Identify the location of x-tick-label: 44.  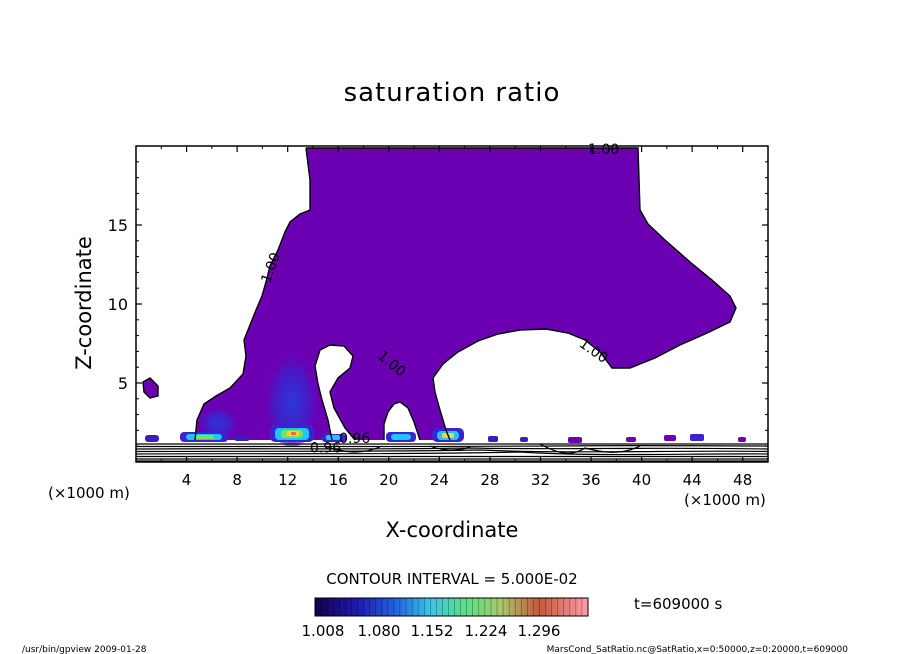
(692, 480).